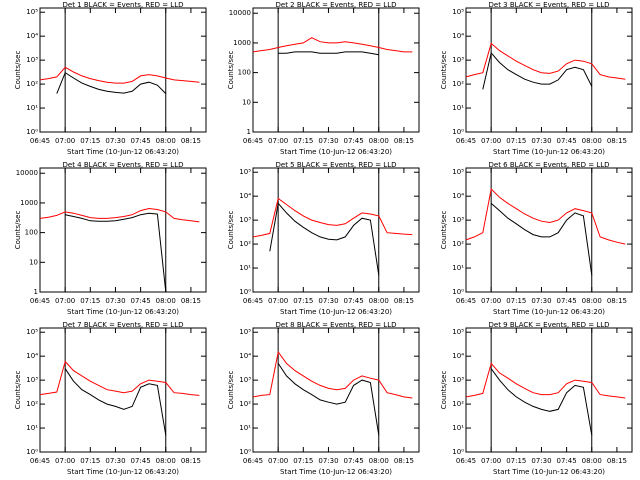 This screenshot has height=480, width=640. I want to click on y-tick-label: 10, so click(246, 102).